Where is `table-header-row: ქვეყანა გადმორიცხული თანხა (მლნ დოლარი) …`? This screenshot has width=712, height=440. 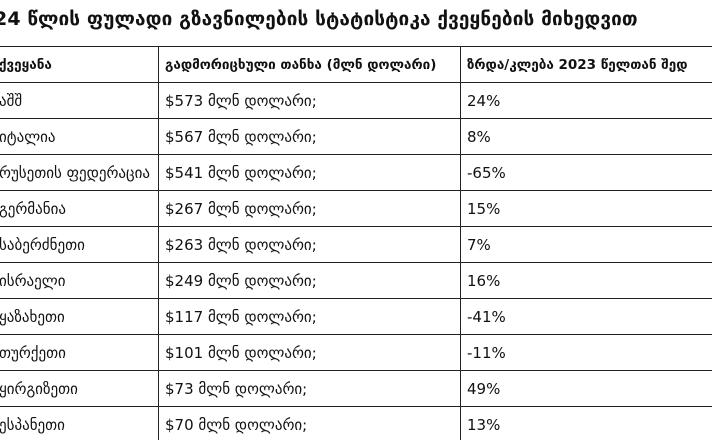 table-header-row: ქვეყანა გადმორიცხული თანხა (მლნ დოლარი) … is located at coordinates (356, 64).